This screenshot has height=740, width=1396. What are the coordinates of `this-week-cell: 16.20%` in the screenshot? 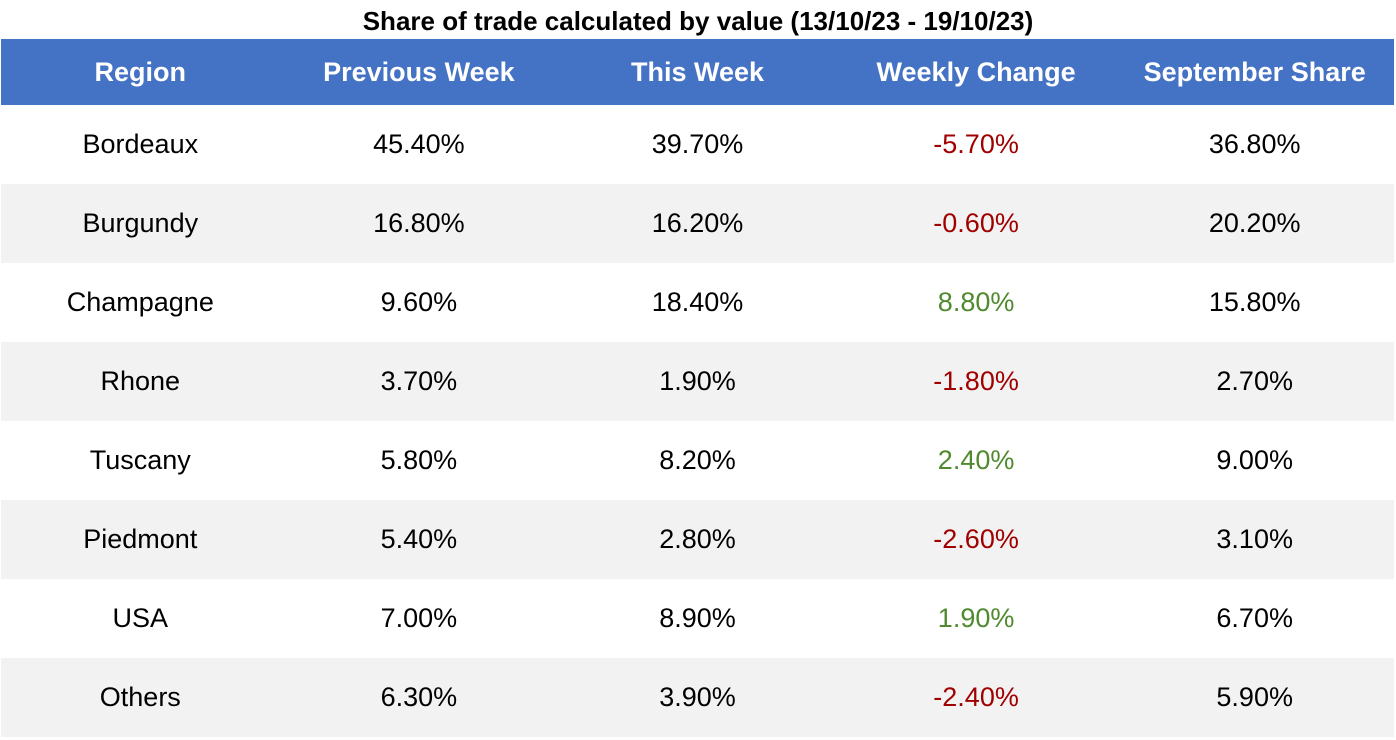 It's located at (697, 223).